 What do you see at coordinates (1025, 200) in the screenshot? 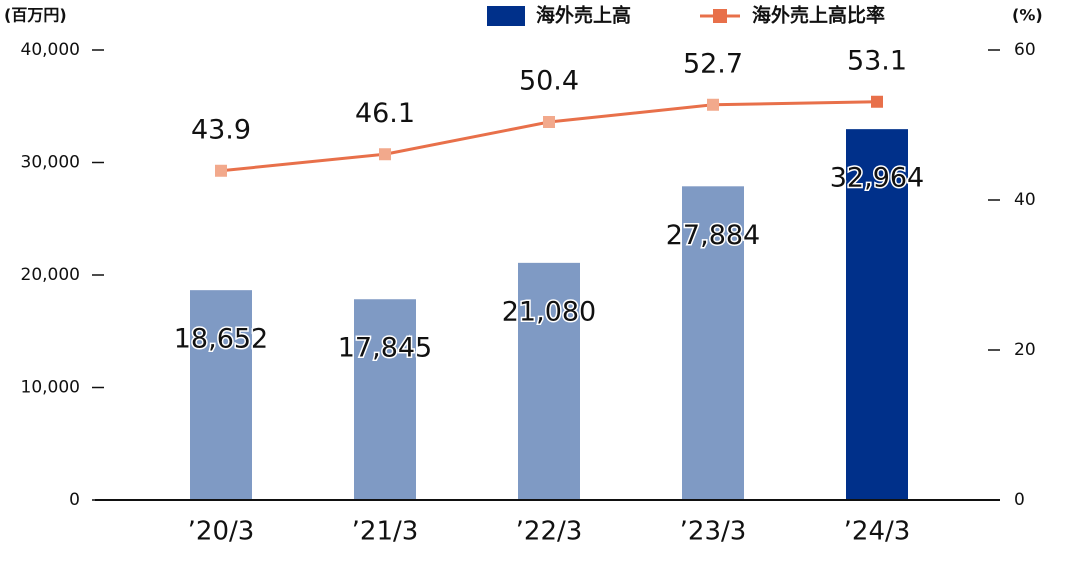
I see `y2-tick-label: 40` at bounding box center [1025, 200].